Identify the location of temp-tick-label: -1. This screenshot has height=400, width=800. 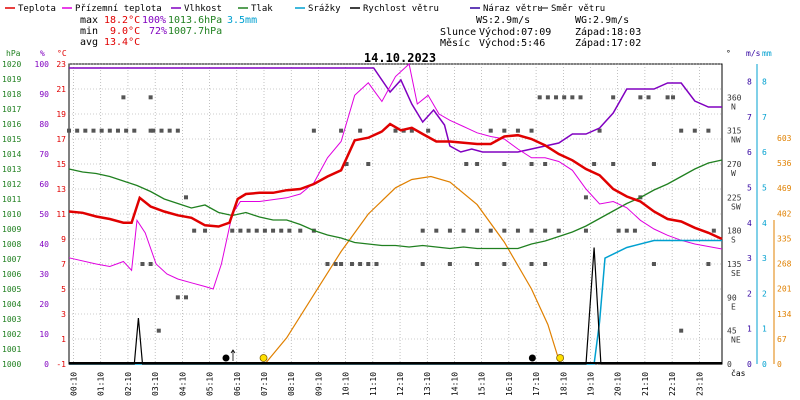
(61, 364).